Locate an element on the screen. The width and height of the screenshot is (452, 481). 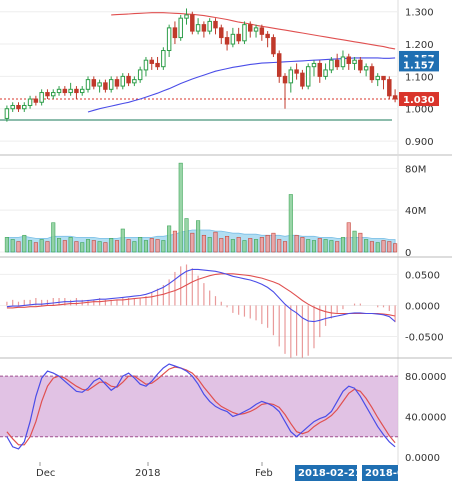
price-tick-label: 1.300 is located at coordinates (419, 13).